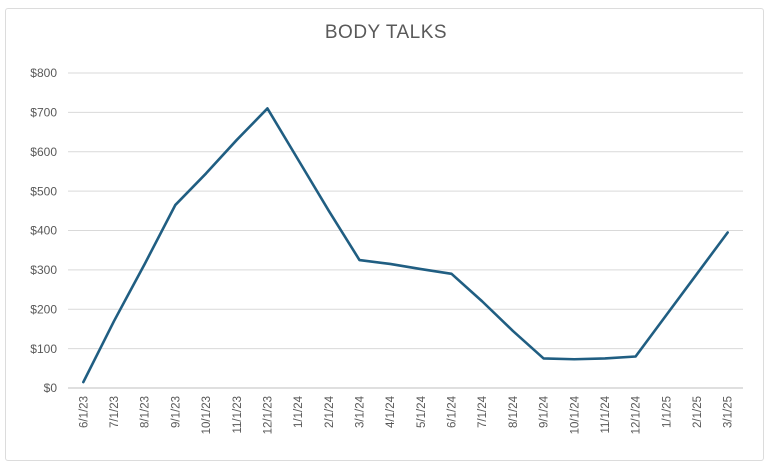 This screenshot has width=772, height=470. Describe the element at coordinates (637, 414) in the screenshot. I see `x-tick-label: 12/1/24` at that location.